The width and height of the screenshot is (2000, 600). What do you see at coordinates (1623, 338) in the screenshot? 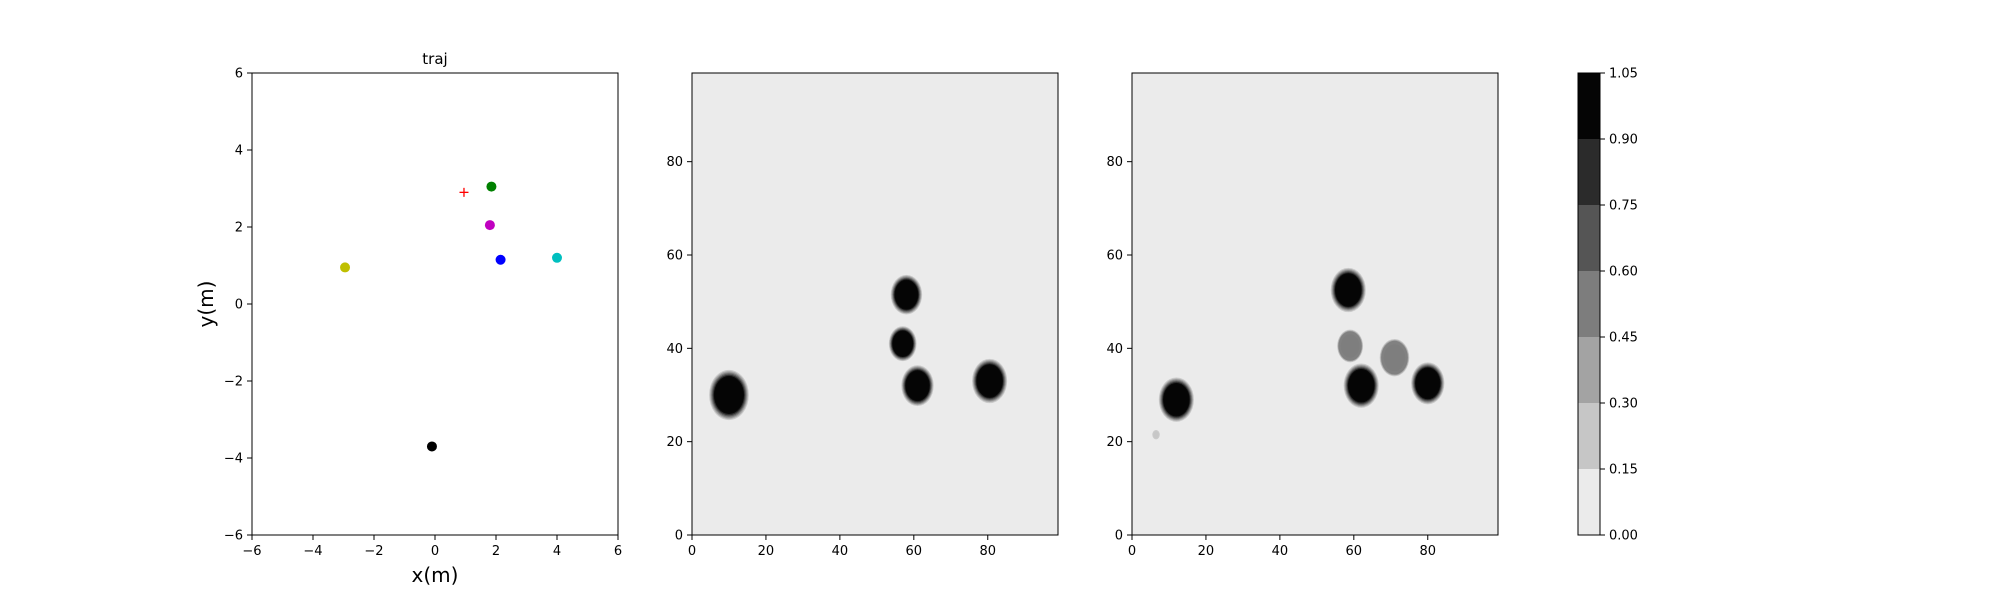
I see `colorbar-tick-label: 0.45` at bounding box center [1623, 338].